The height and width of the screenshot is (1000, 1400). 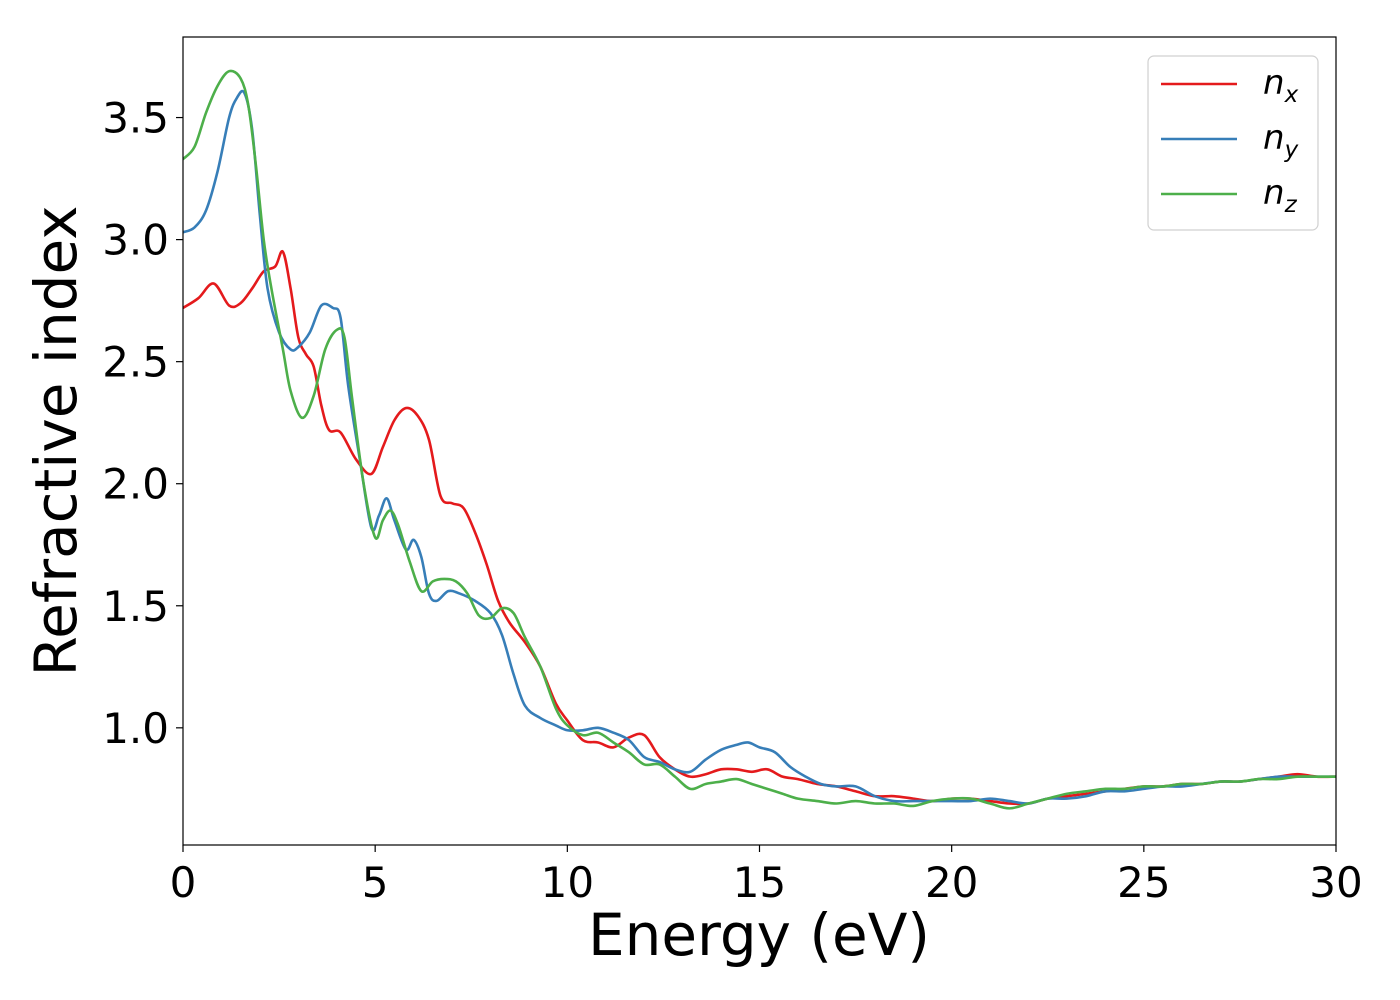 I want to click on y-tick-label: 1.0, so click(x=135, y=728).